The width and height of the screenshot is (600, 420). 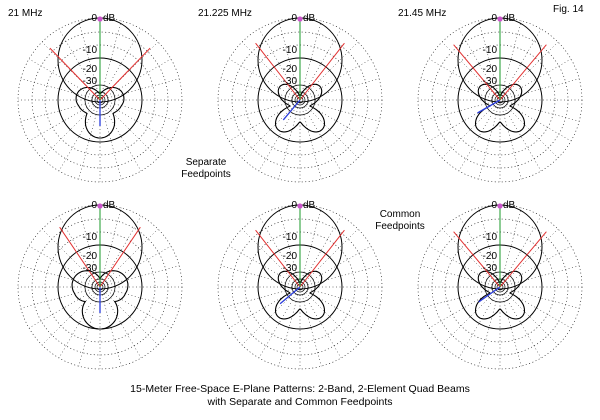 I want to click on freq-label-top-mid: 21.225 MHz, so click(x=225, y=13).